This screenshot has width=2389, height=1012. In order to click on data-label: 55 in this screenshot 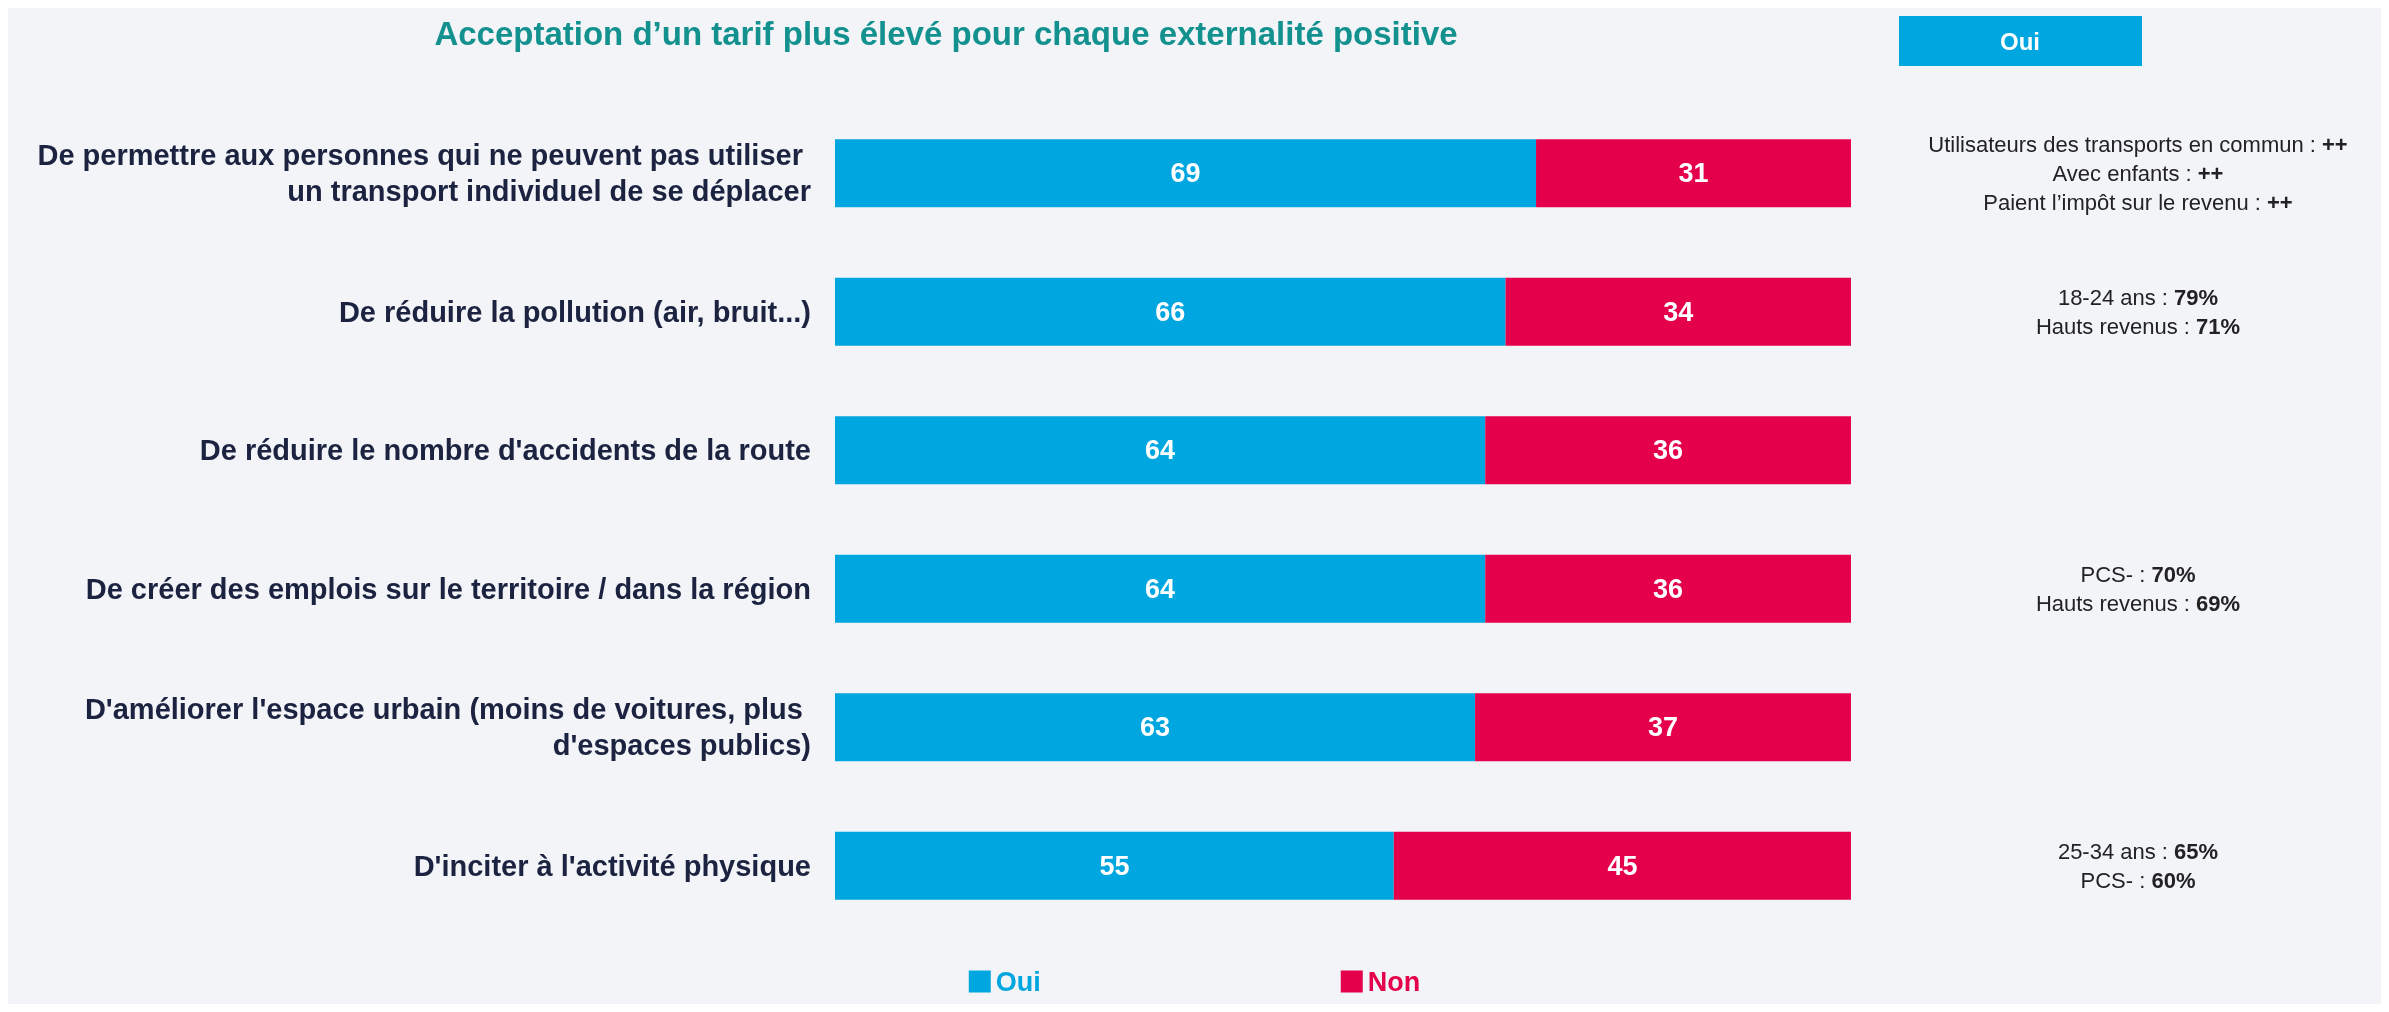, I will do `click(1114, 865)`.